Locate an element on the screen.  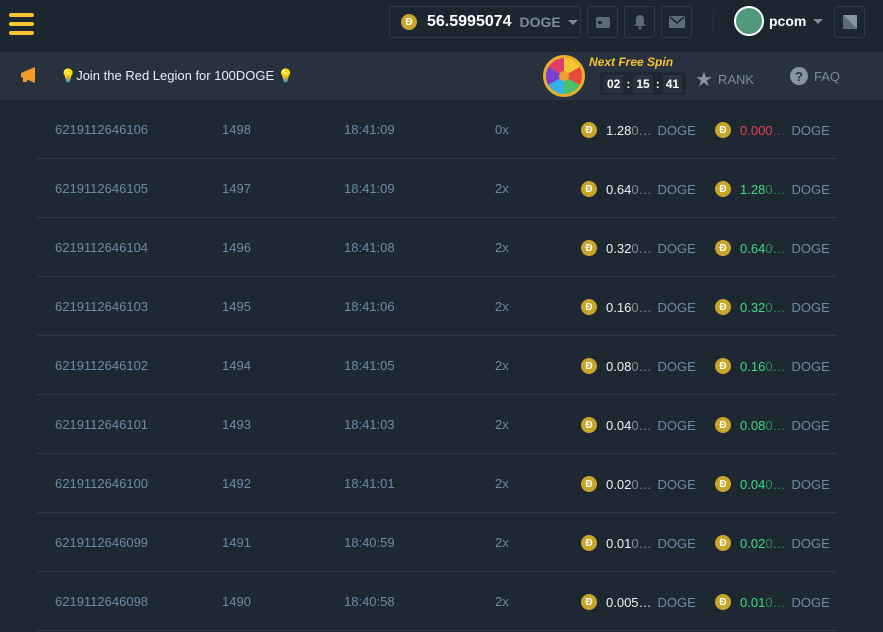
bet-id: 6219112646105 is located at coordinates (102, 188).